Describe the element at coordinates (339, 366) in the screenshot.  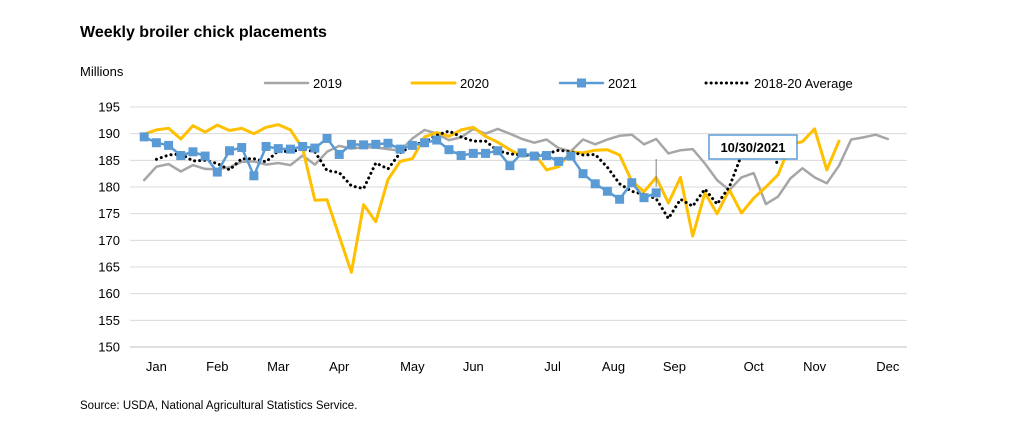
I see `x-tick-label: Apr` at that location.